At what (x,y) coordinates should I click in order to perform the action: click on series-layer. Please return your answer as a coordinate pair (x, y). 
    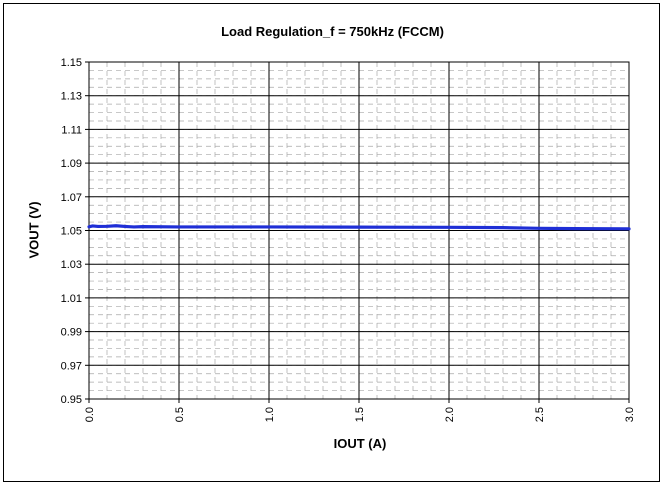
    Looking at the image, I should click on (359, 227).